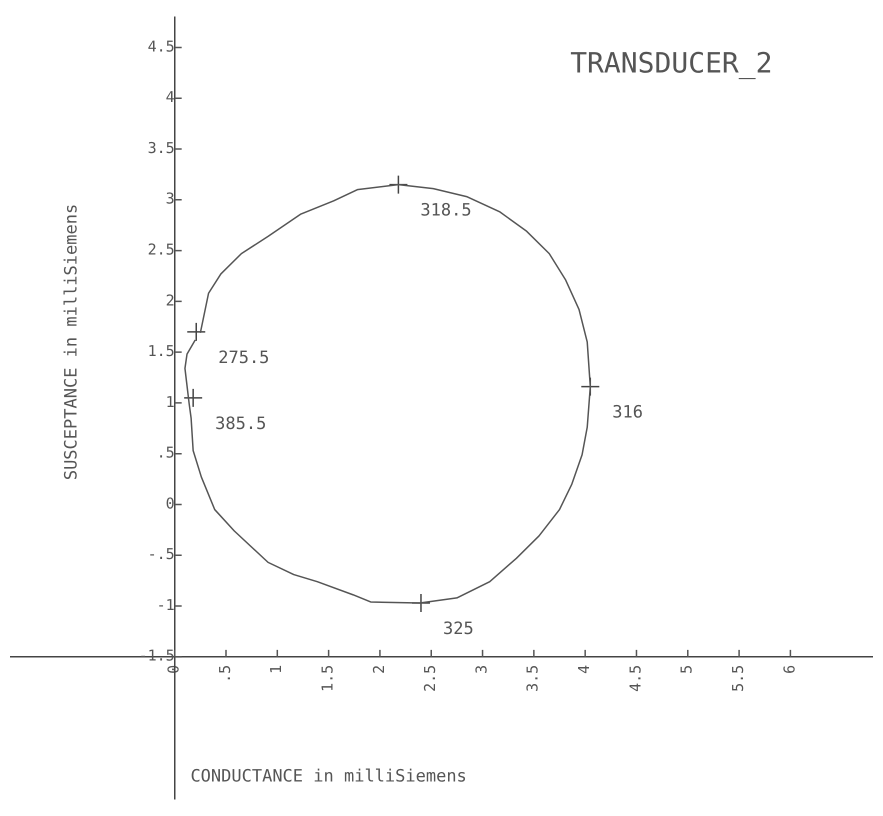 The image size is (883, 816). What do you see at coordinates (276, 669) in the screenshot?
I see `x-tick-label: 1` at bounding box center [276, 669].